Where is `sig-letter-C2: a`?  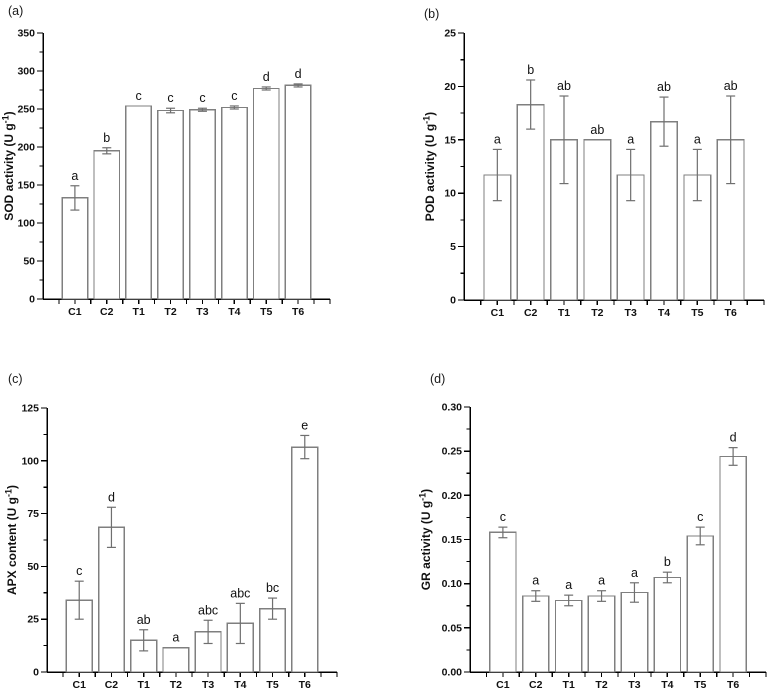 sig-letter-C2: a is located at coordinates (535, 581).